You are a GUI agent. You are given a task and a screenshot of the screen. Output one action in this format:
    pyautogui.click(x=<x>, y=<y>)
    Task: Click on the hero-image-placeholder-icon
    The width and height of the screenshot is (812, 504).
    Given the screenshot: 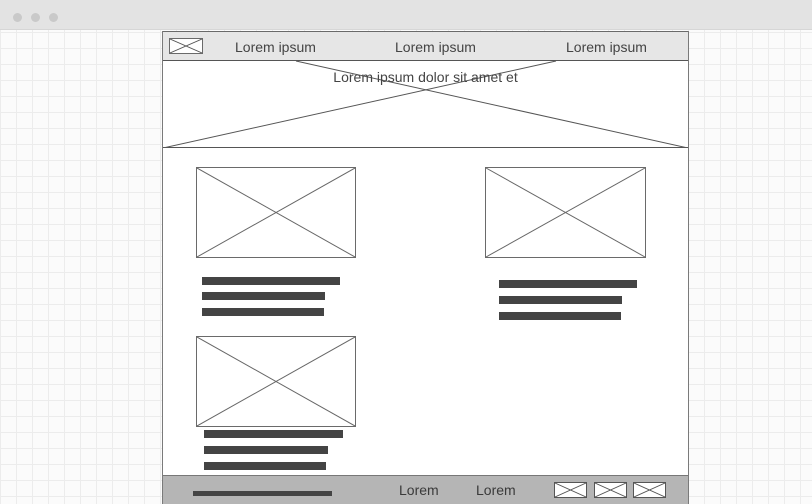 What is the action you would take?
    pyautogui.click(x=425, y=104)
    